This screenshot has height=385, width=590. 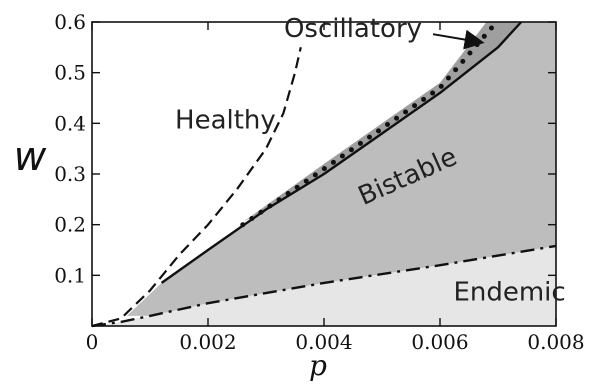 I want to click on x-tick-label: 0.008, so click(x=555, y=342).